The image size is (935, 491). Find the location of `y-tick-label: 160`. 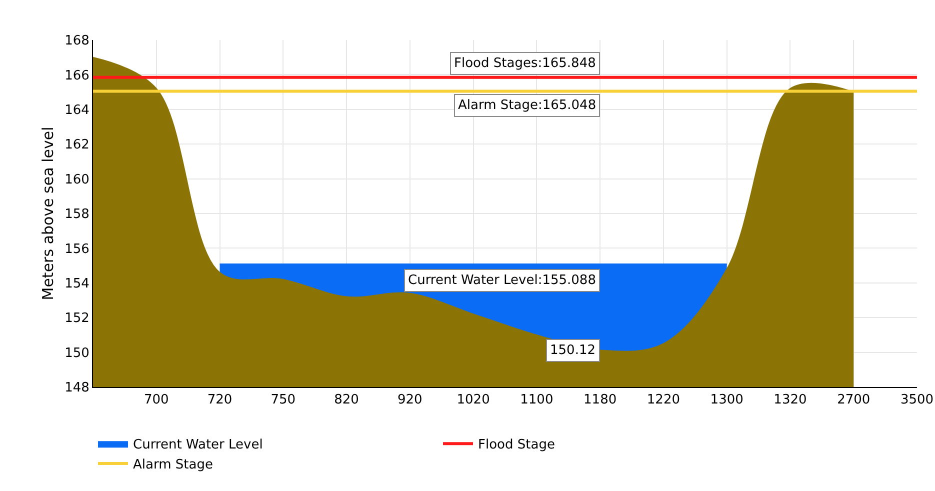

y-tick-label: 160 is located at coordinates (77, 180).